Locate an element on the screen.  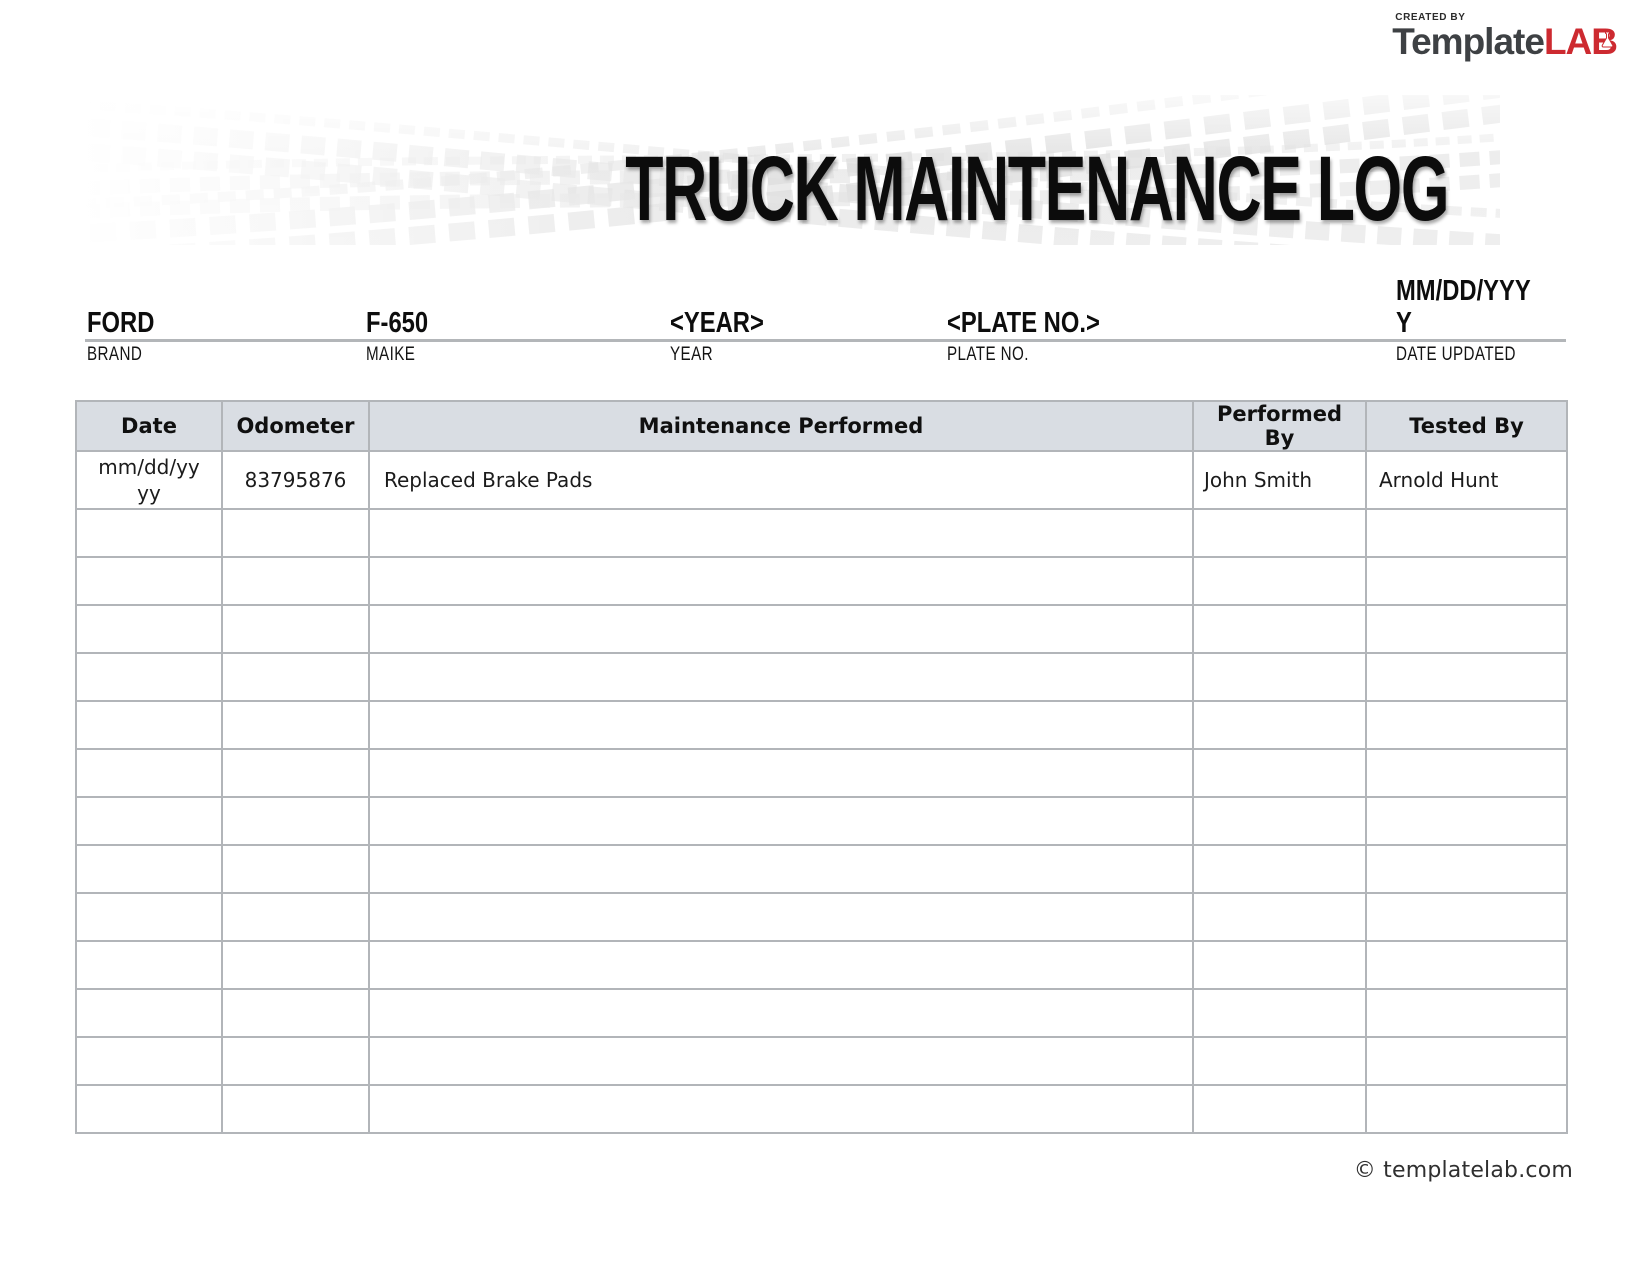
cell-performed-by: John Smith is located at coordinates (1279, 480).